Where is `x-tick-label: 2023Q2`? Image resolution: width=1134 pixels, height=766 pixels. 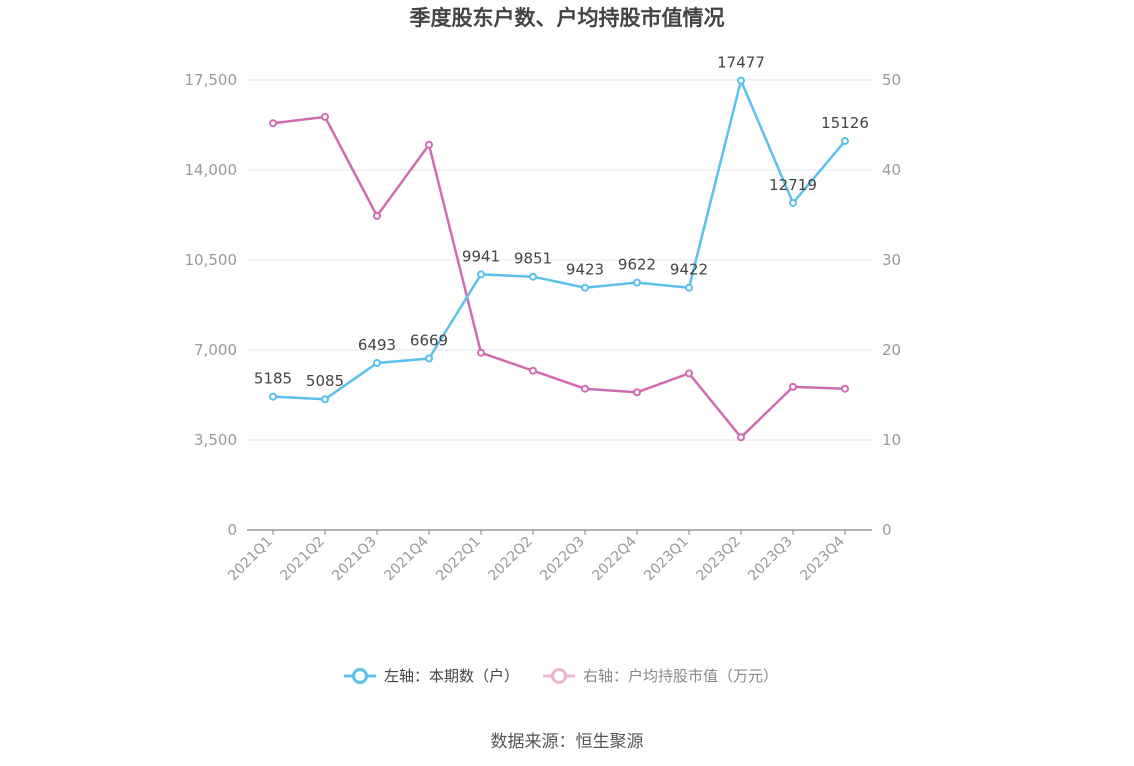 x-tick-label: 2023Q2 is located at coordinates (718, 559).